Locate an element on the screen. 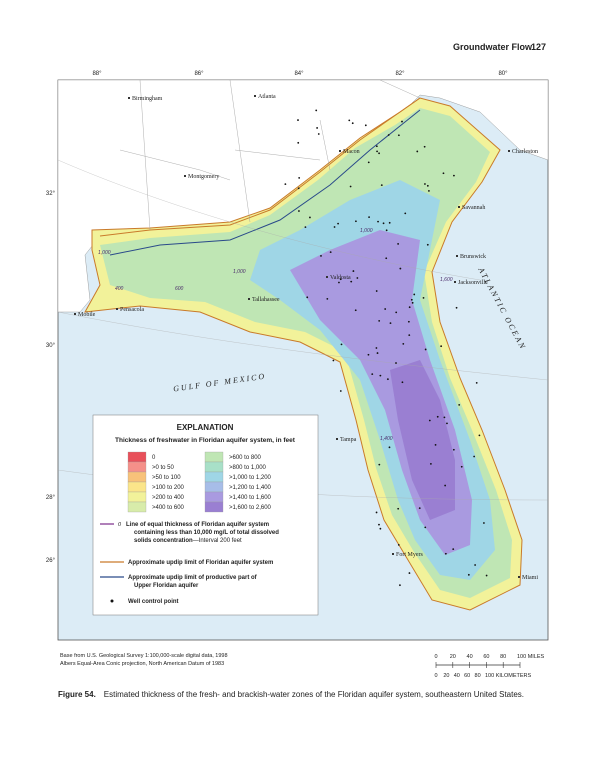 The image size is (600, 777). running-head: Groundwater Flow is located at coordinates (493, 47).